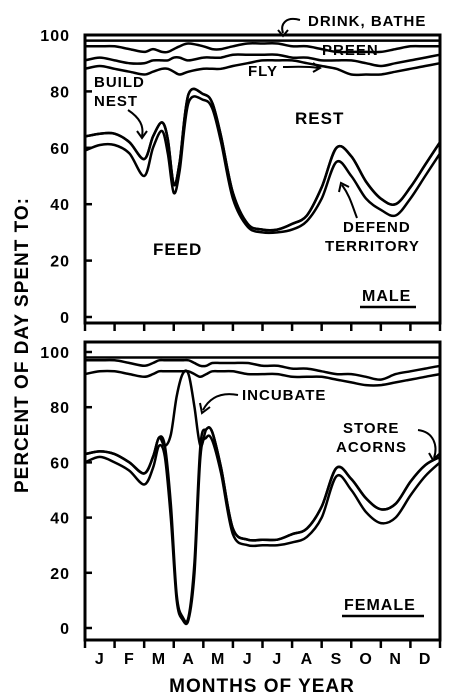 This screenshot has width=458, height=700. Describe the element at coordinates (262, 60) in the screenshot. I see `male-line-fly` at that location.